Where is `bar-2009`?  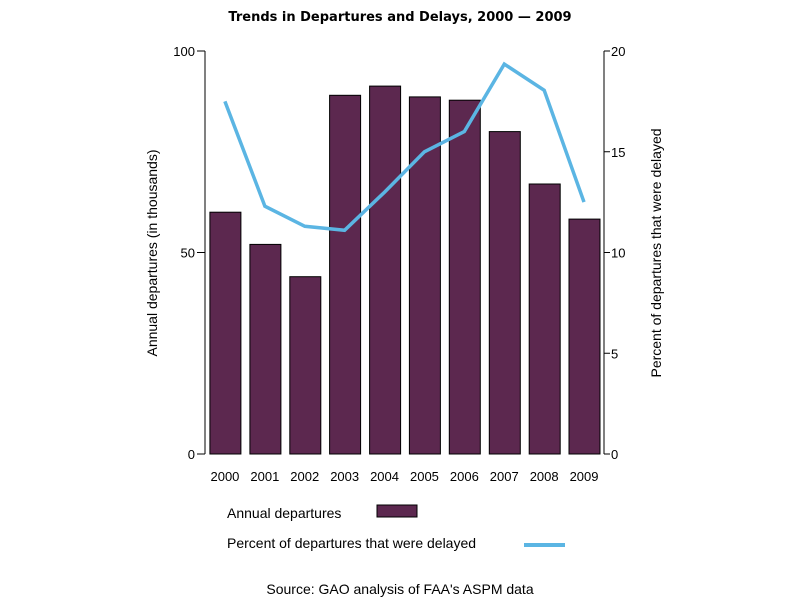 bar-2009 is located at coordinates (584, 336).